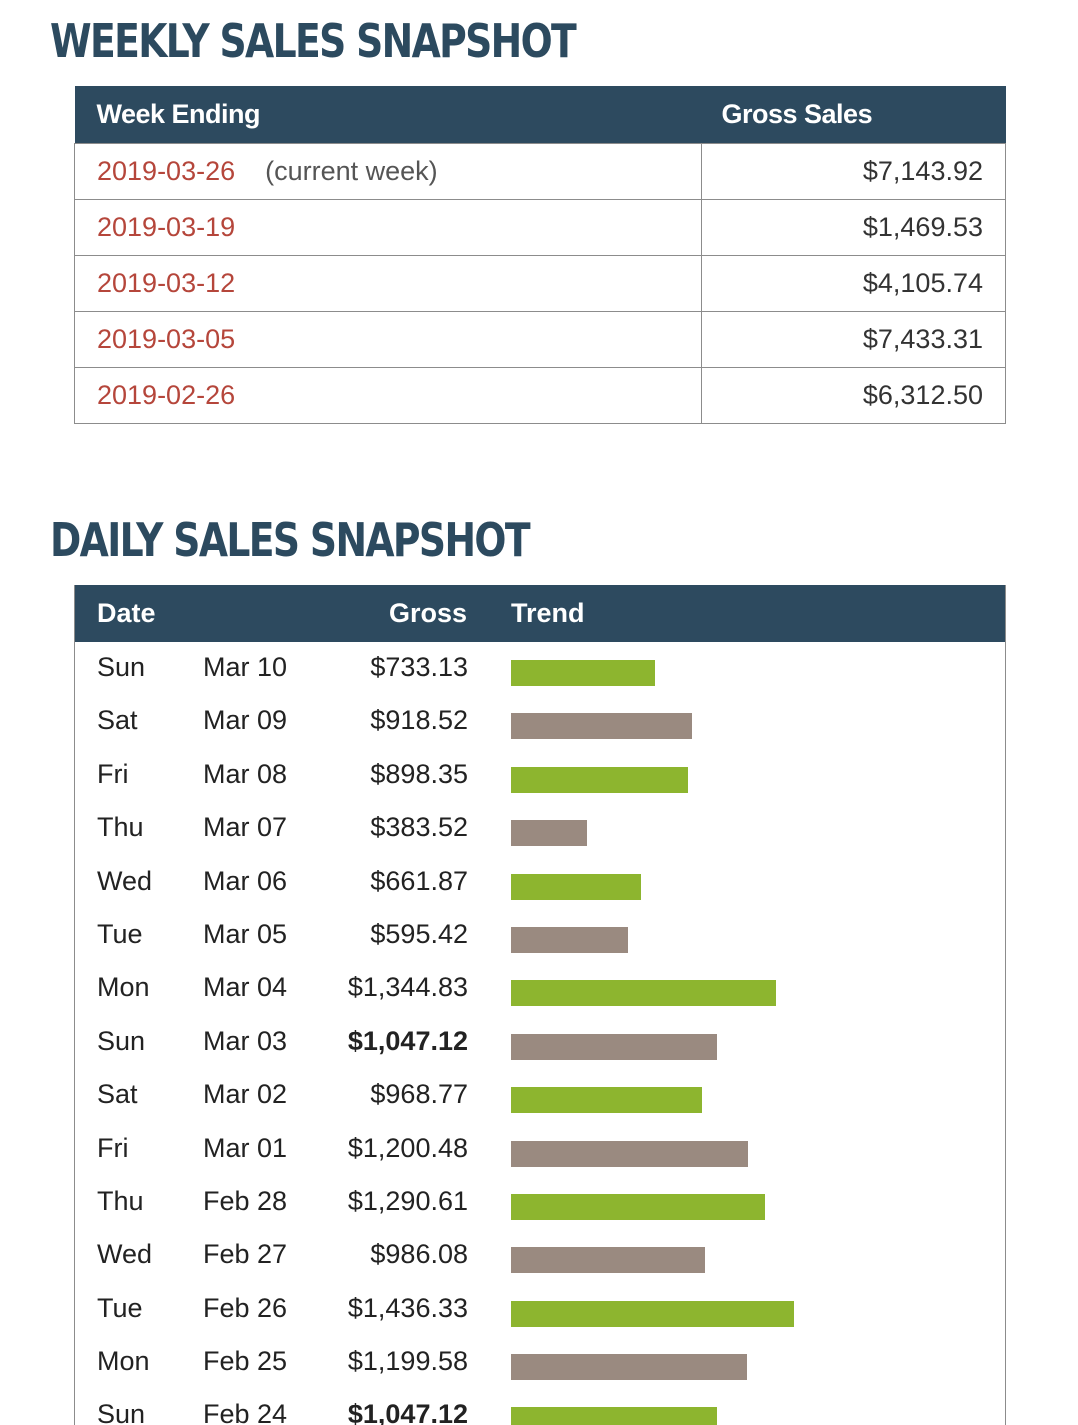  I want to click on weekly-header-row: Week Ending Gross Sales, so click(540, 115).